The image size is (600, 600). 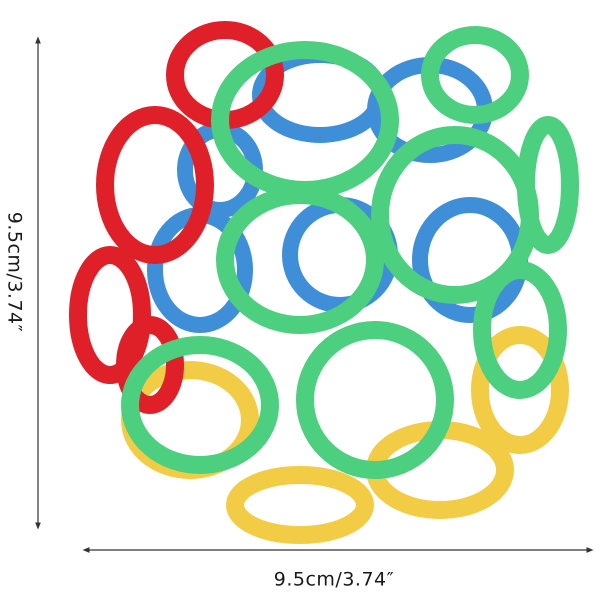 I want to click on height-label: 9.5cm/3.74″, so click(x=15, y=272).